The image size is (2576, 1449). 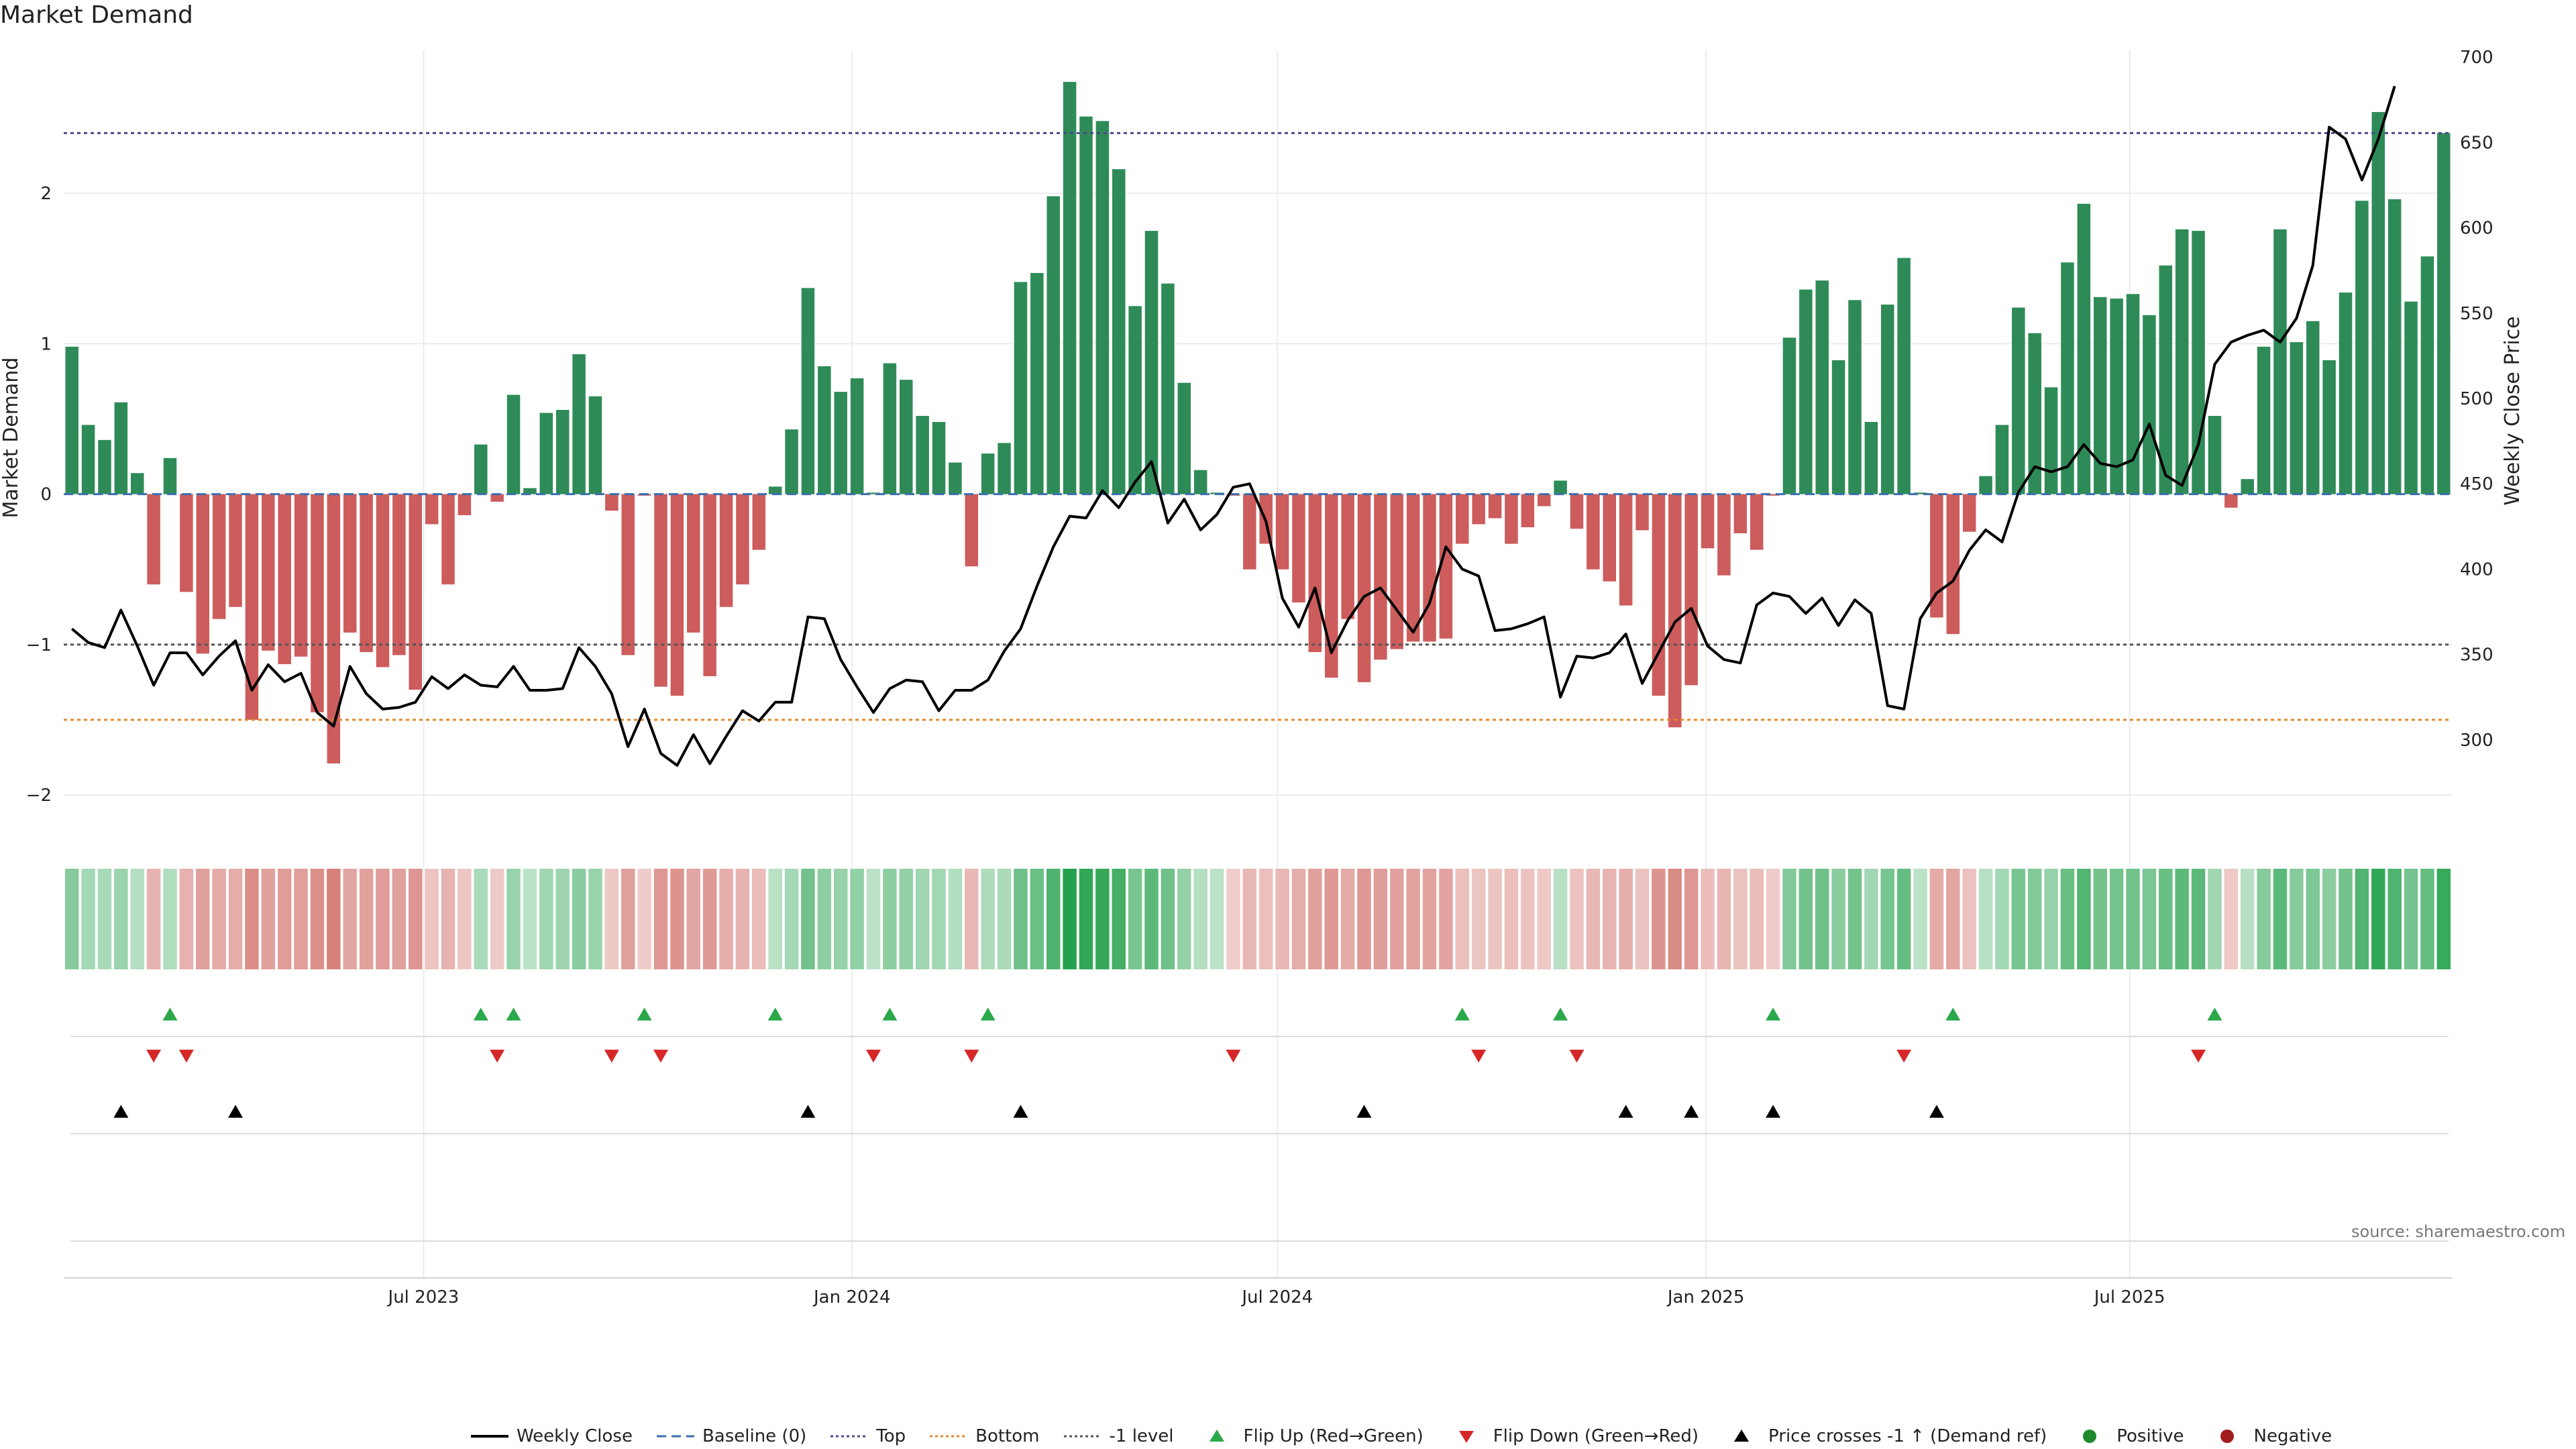 What do you see at coordinates (1462, 1014) in the screenshot?
I see `flip-up-marker` at bounding box center [1462, 1014].